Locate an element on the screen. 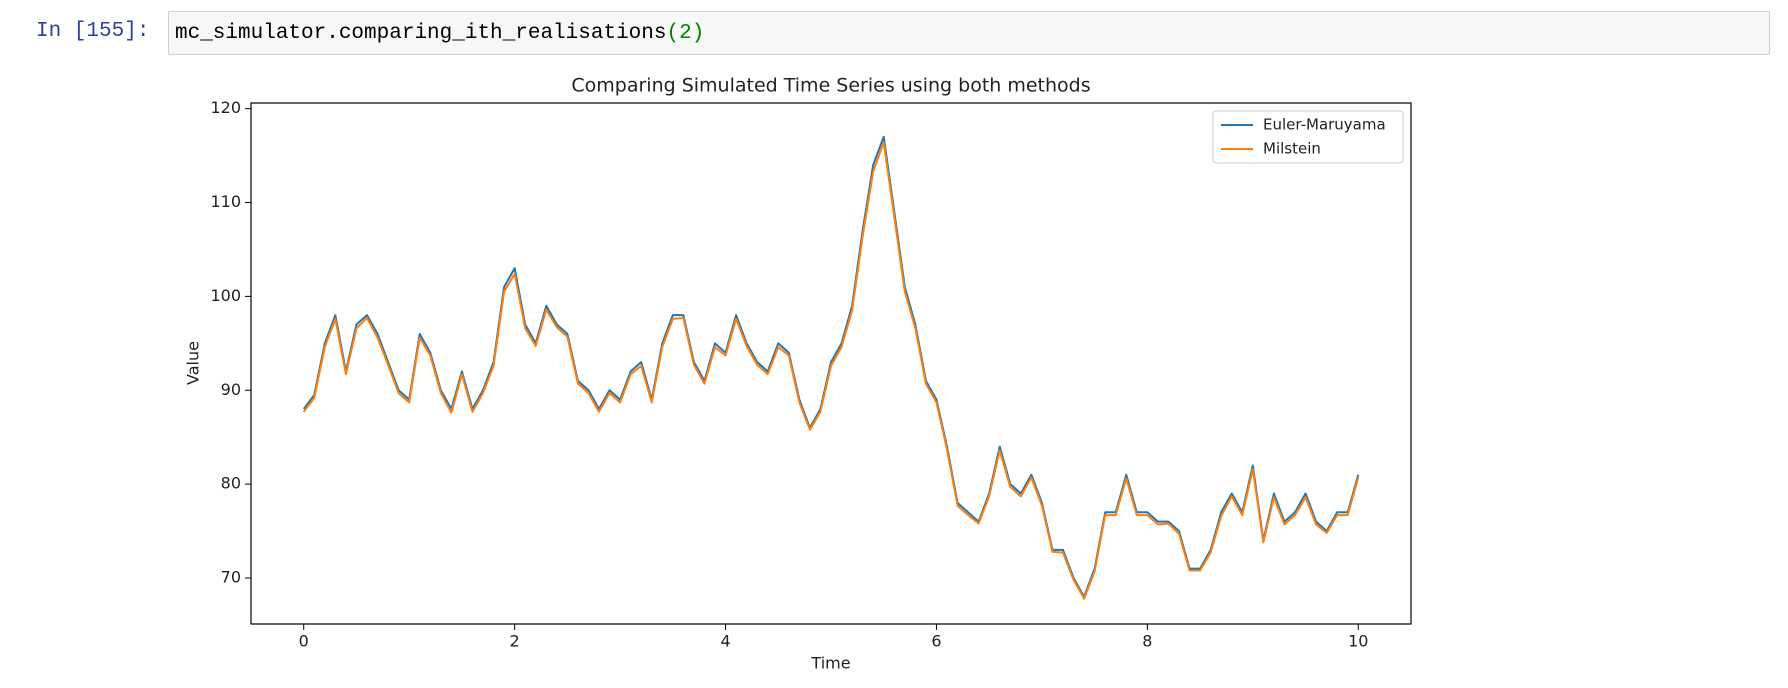 Image resolution: width=1788 pixels, height=688 pixels. x-tick-label: 8 is located at coordinates (1147, 641).